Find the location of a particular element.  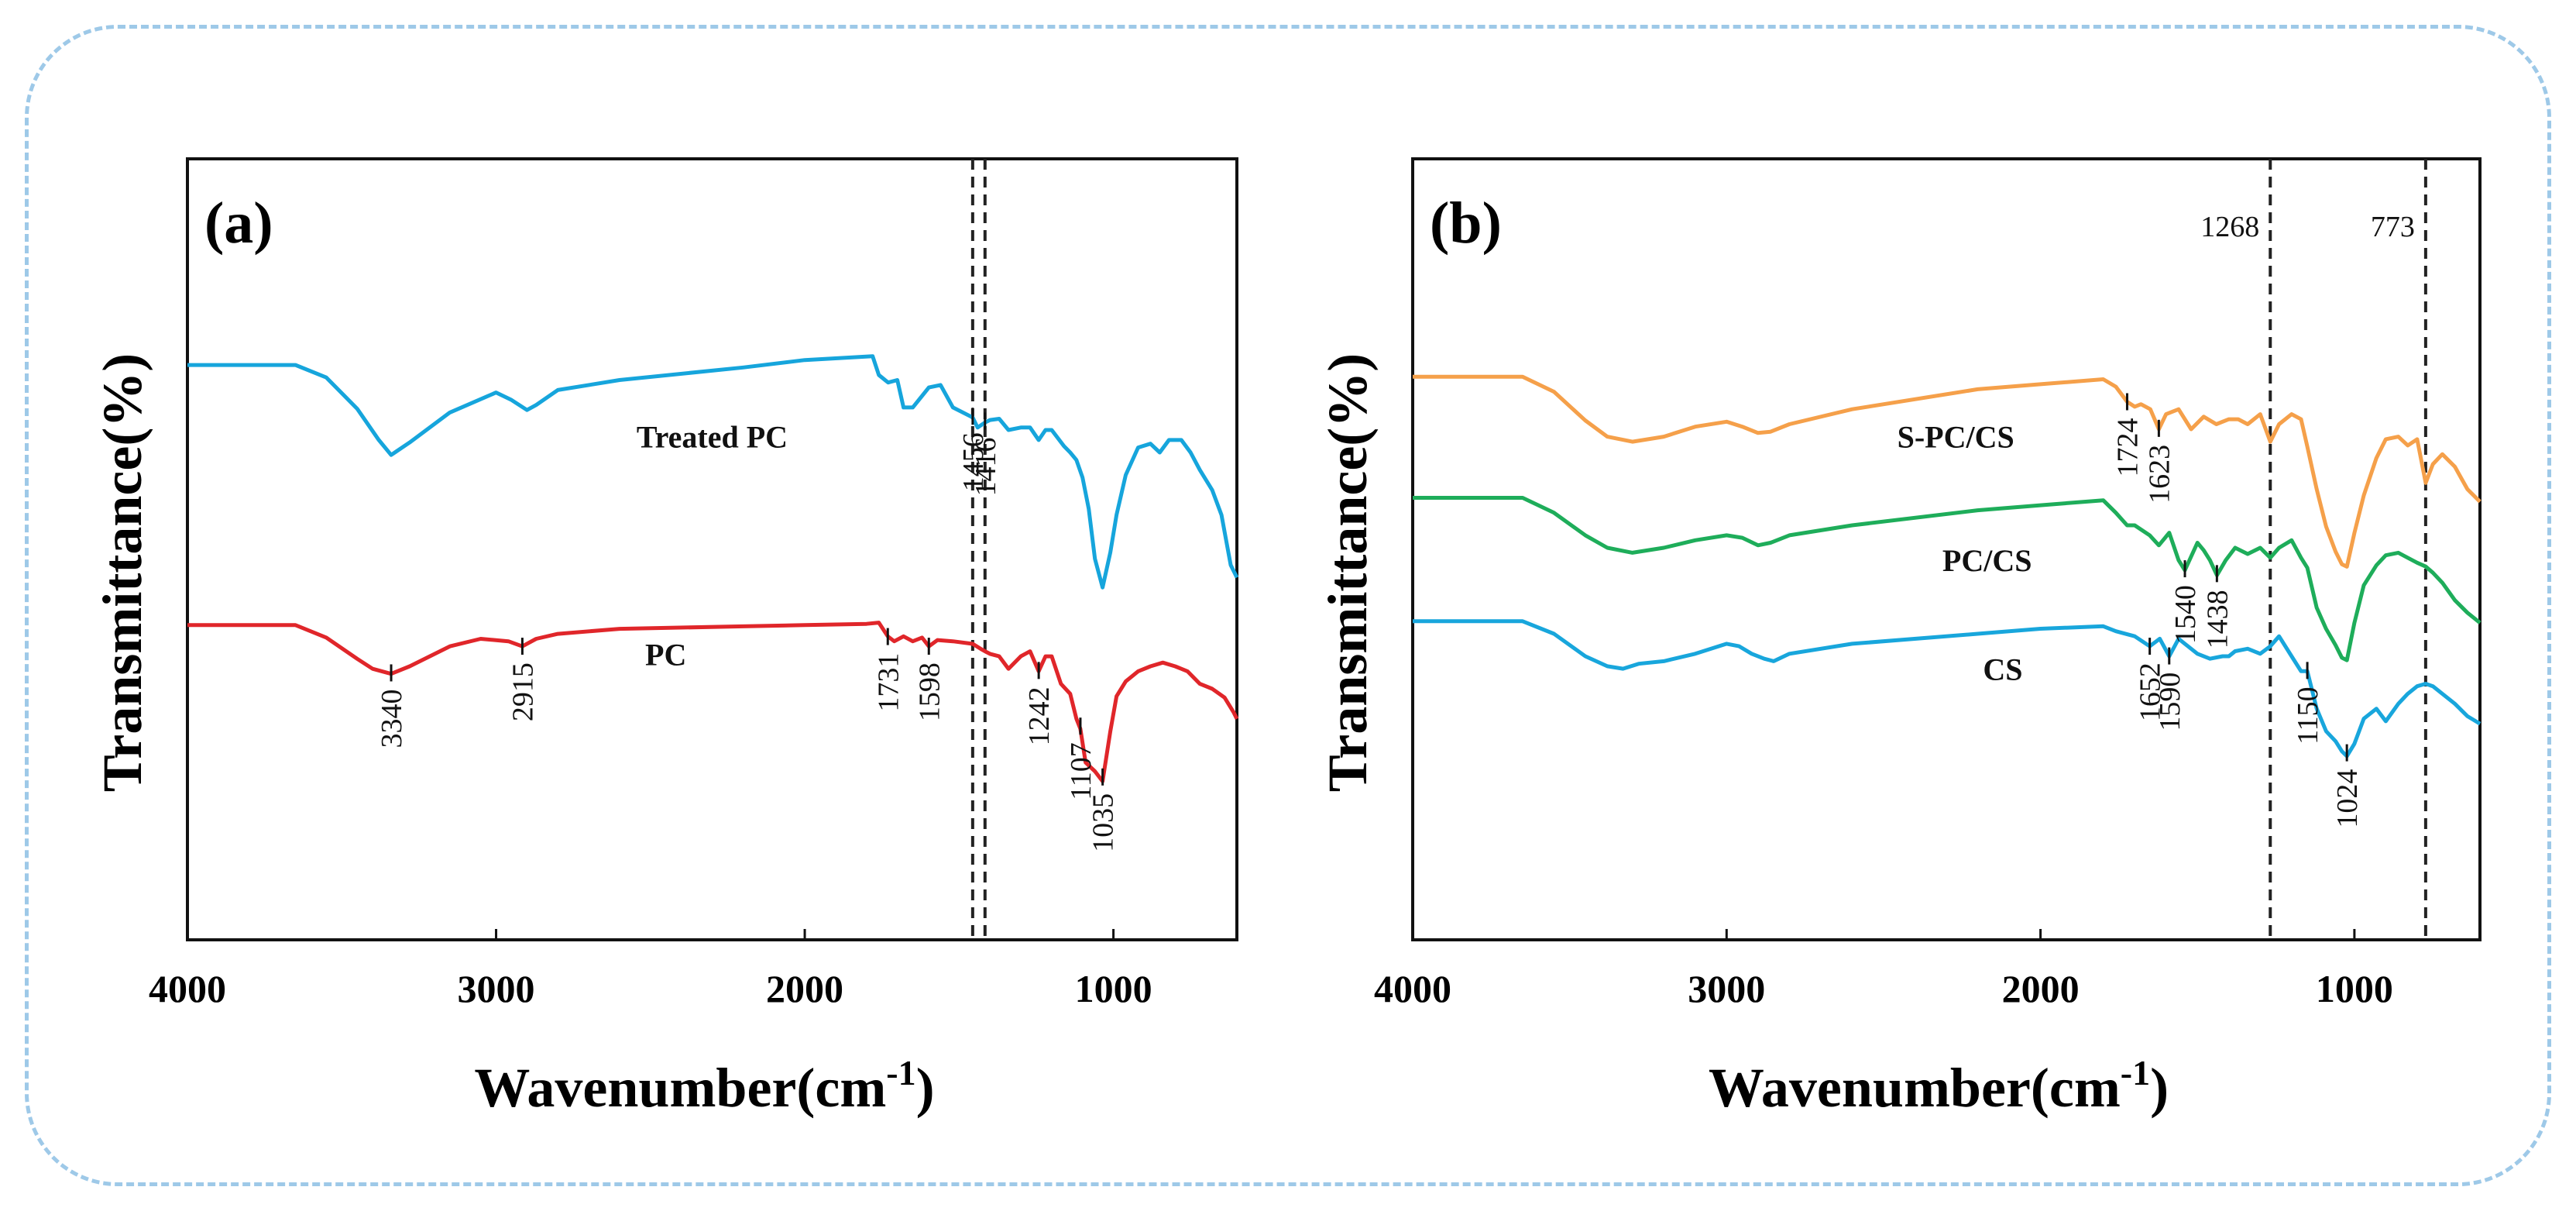

panel-b-x-axis-title-close: ) is located at coordinates (2159, 1088).